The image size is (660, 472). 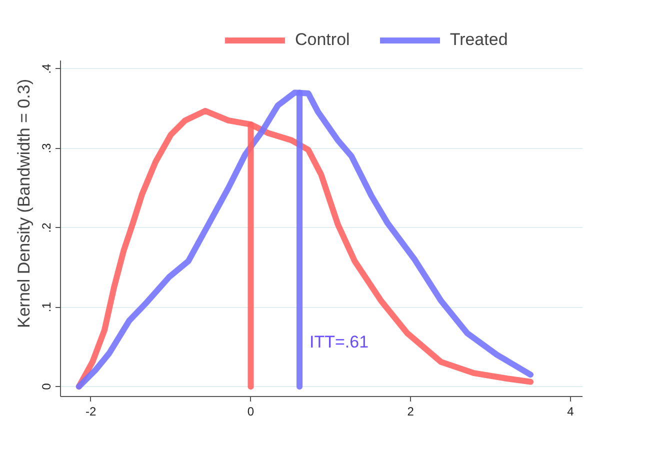 What do you see at coordinates (47, 386) in the screenshot?
I see `y-tick-label: 0` at bounding box center [47, 386].